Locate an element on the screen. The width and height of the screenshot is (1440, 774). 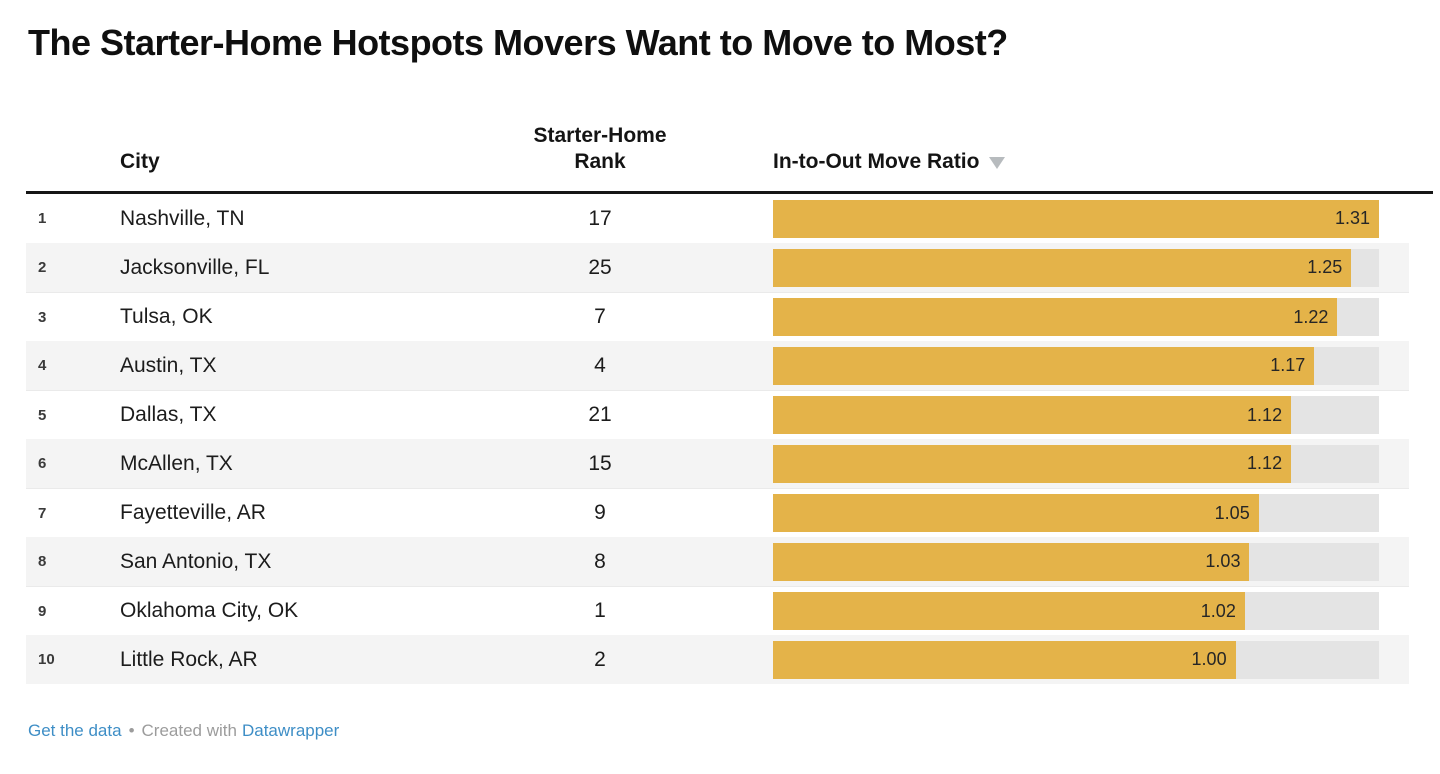
row-move-ratio-cell: 1.31 is located at coordinates (1089, 218).